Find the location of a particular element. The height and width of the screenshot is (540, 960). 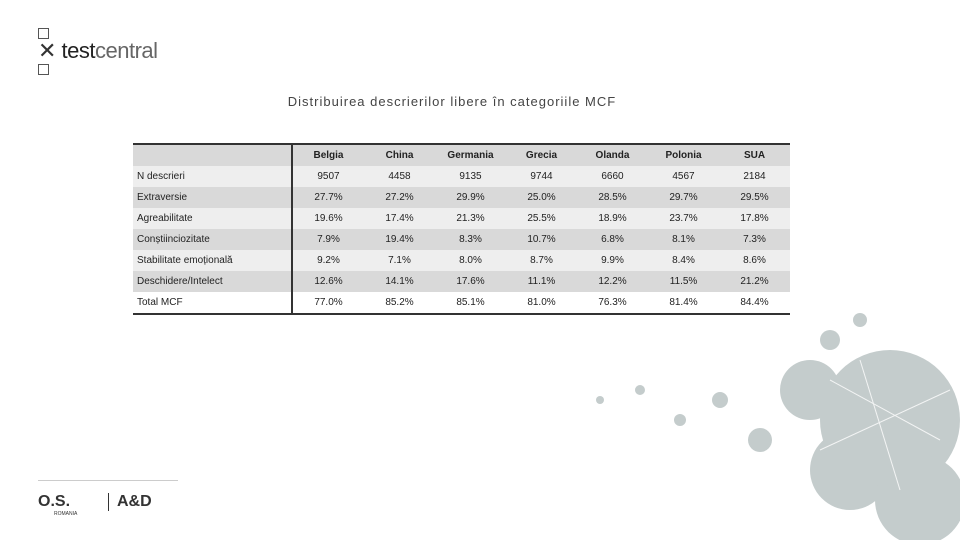

value-cell: 9744 is located at coordinates (541, 176).